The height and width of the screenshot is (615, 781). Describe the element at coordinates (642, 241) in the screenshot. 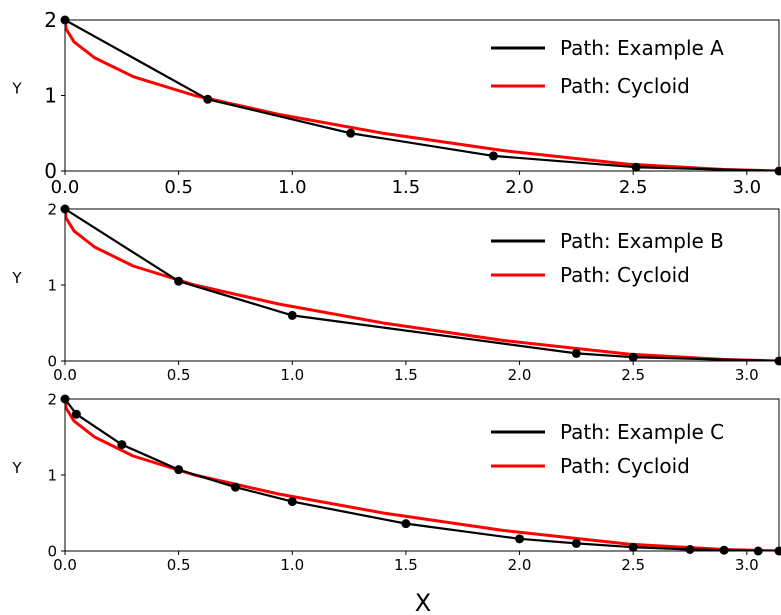

I see `legend-label: Path: Example B` at that location.